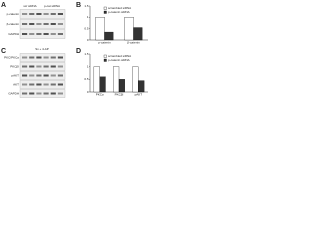 The height and width of the screenshot is (240, 320). I want to click on blot-row-label: PKC/PKCα, so click(11, 57).